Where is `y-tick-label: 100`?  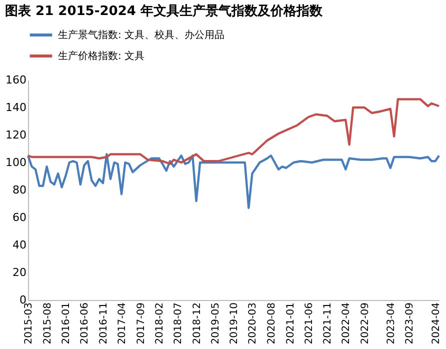
y-tick-label: 100 is located at coordinates (16, 162).